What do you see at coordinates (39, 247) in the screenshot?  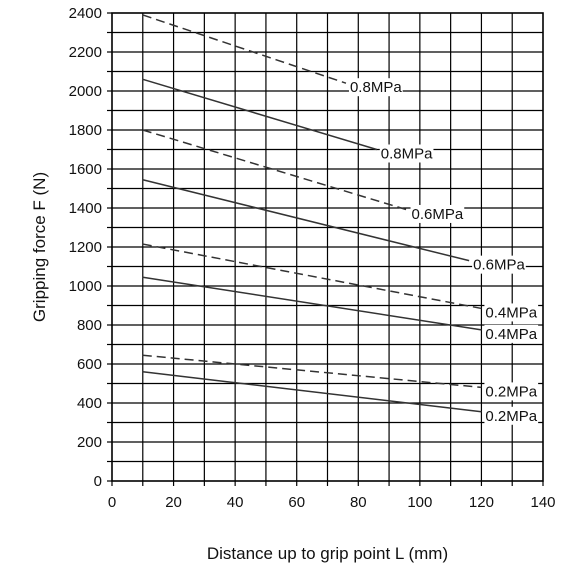 I see `y-axis-title: Gripping force F (N)` at bounding box center [39, 247].